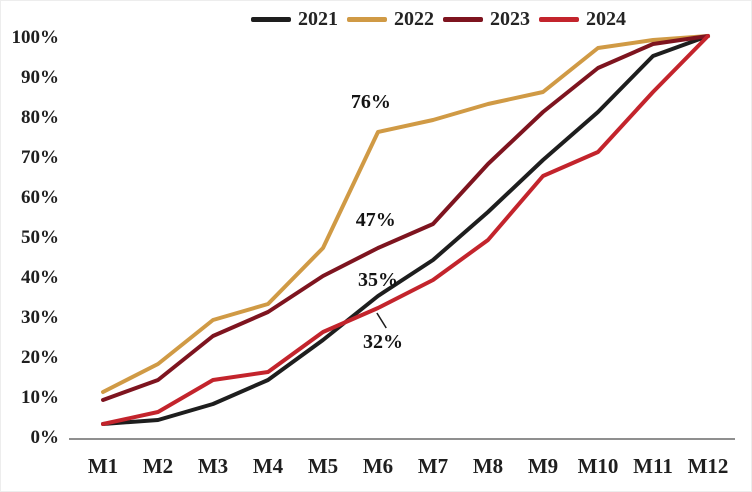 The image size is (752, 492). What do you see at coordinates (414, 19) in the screenshot?
I see `legend-label-2022: 2022` at bounding box center [414, 19].